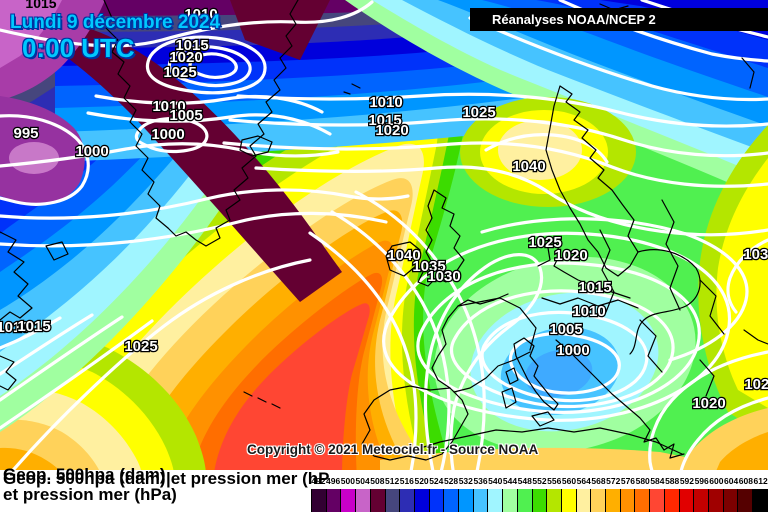 This screenshot has height=512, width=768. What do you see at coordinates (672, 481) in the screenshot?
I see `scale-value: 588` at bounding box center [672, 481].